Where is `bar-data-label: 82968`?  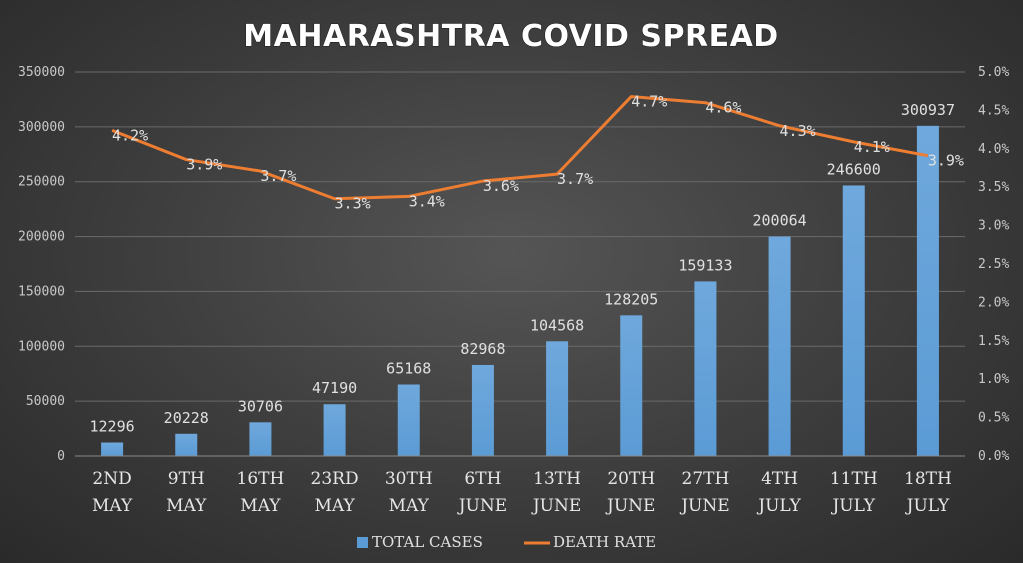
bar-data-label: 82968 is located at coordinates (482, 349).